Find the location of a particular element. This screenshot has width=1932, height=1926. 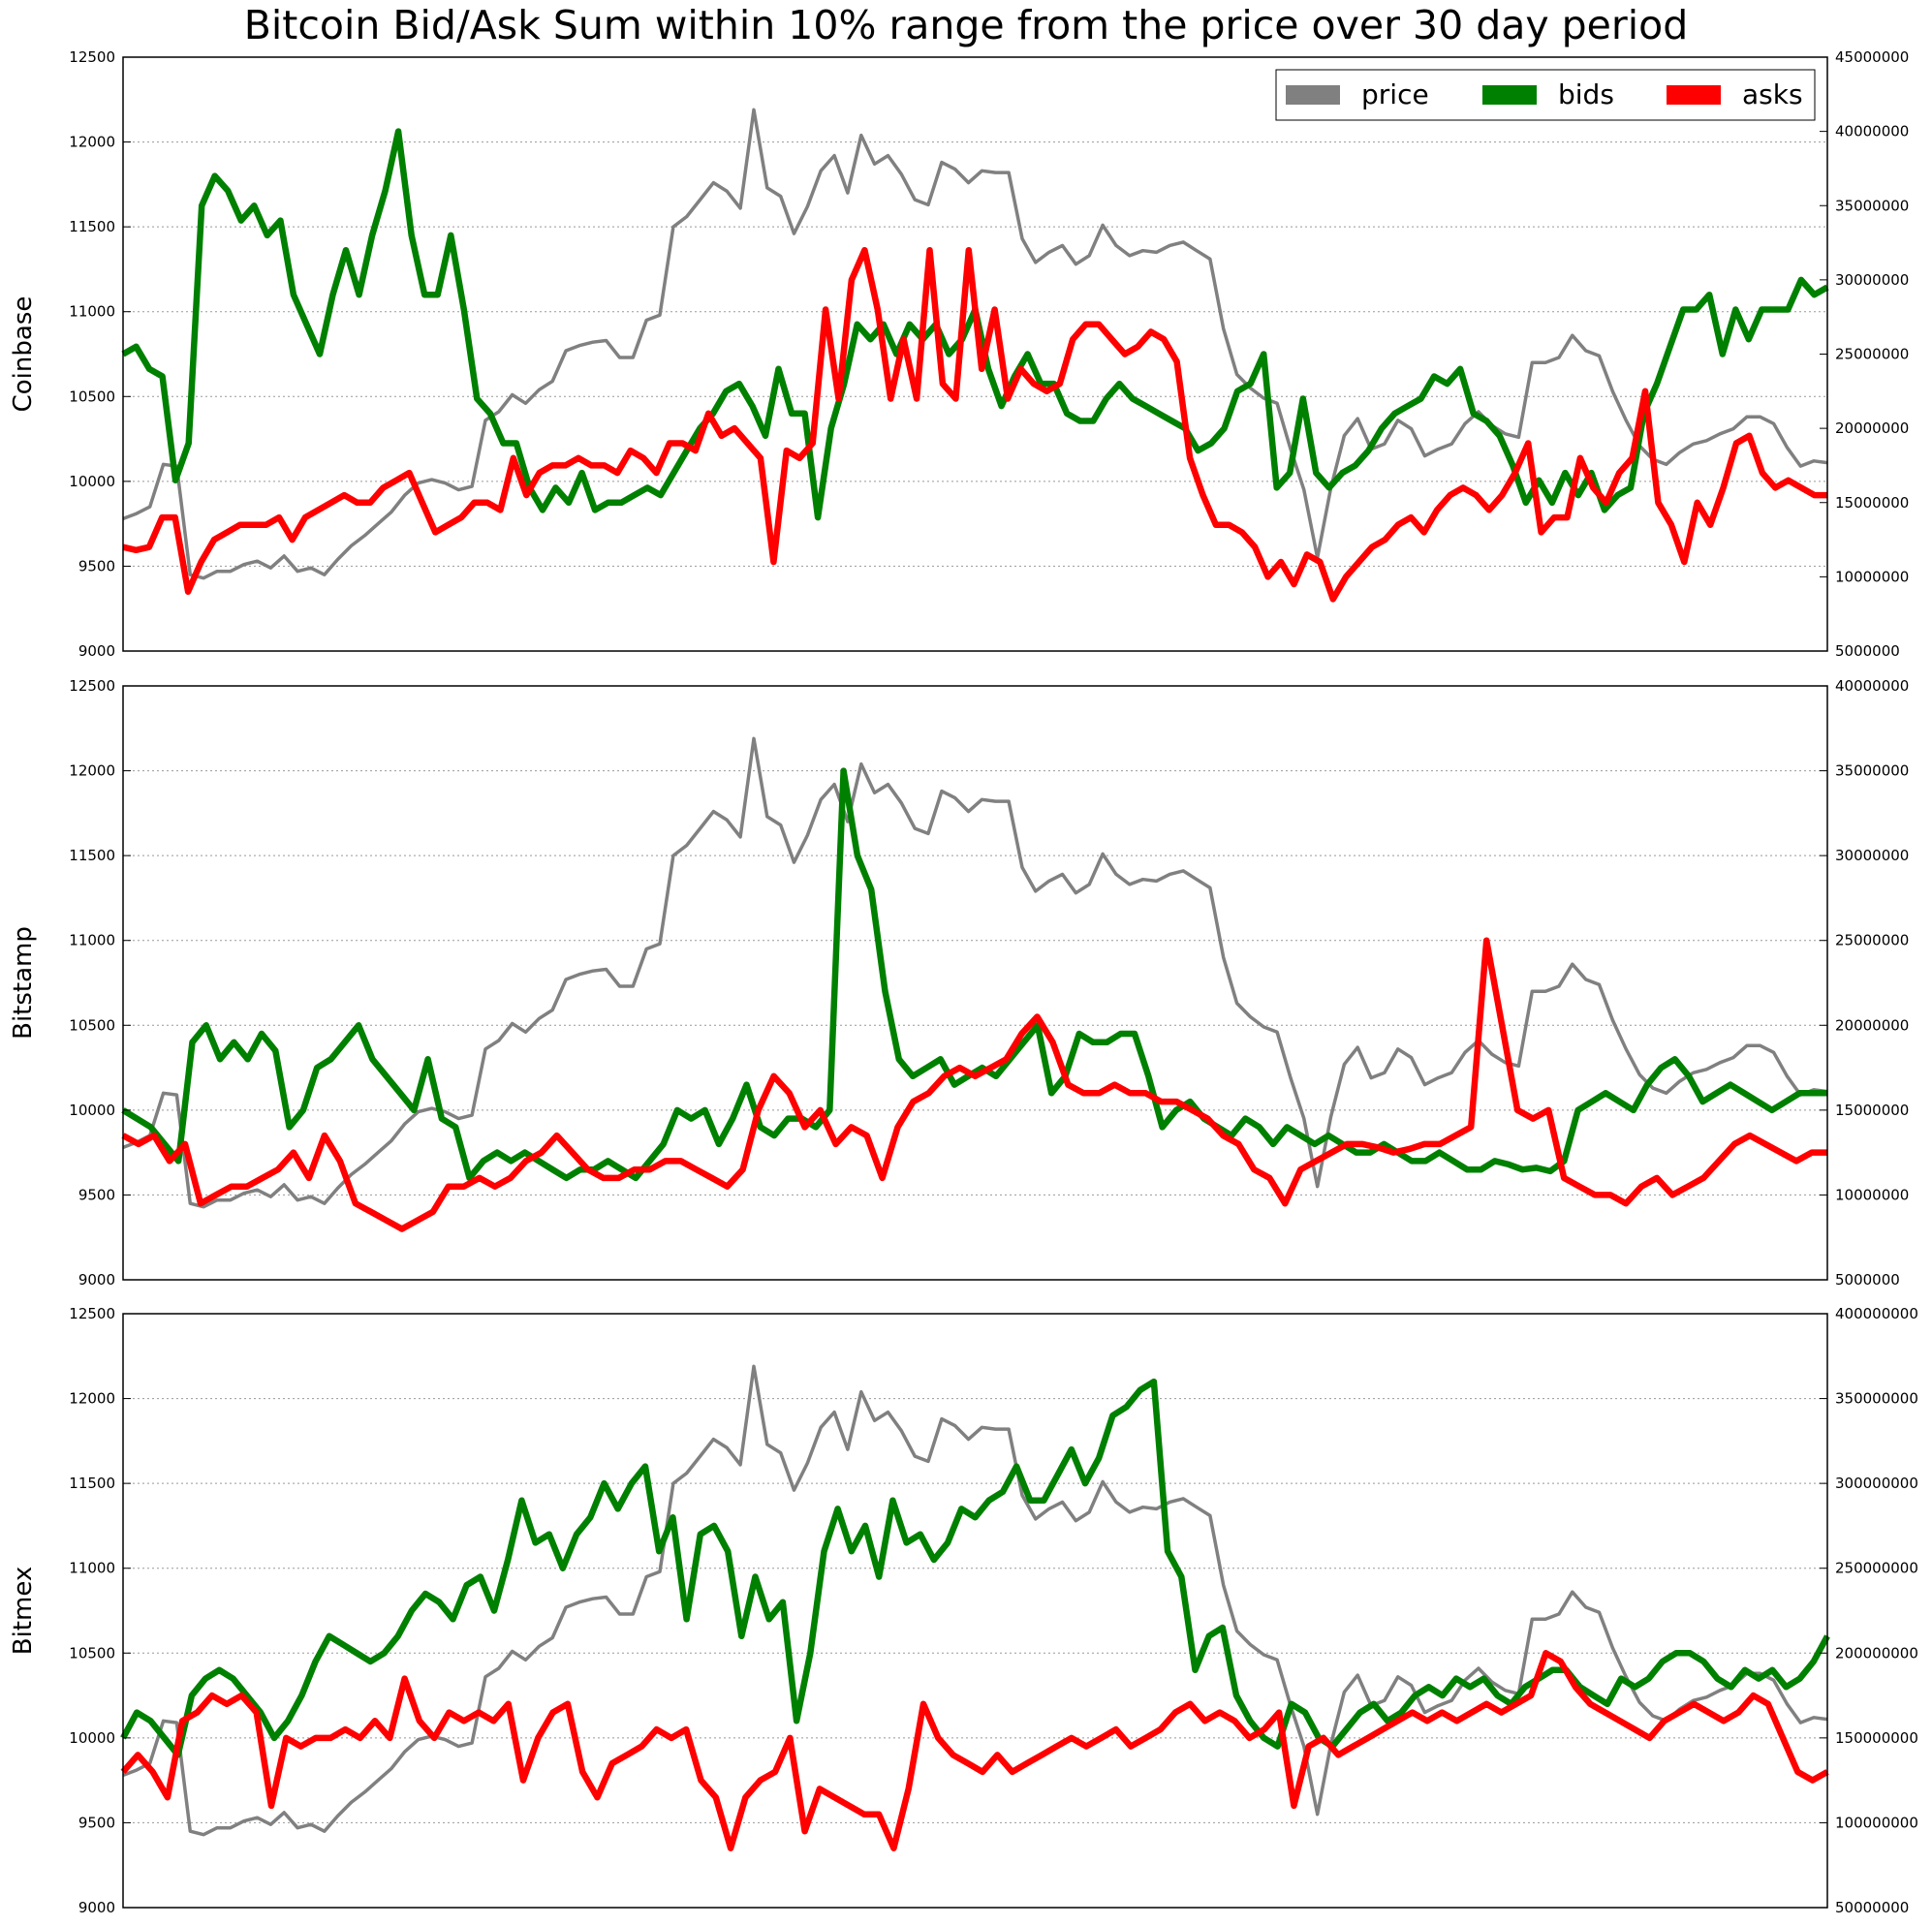

legend-frame is located at coordinates (1545, 95).